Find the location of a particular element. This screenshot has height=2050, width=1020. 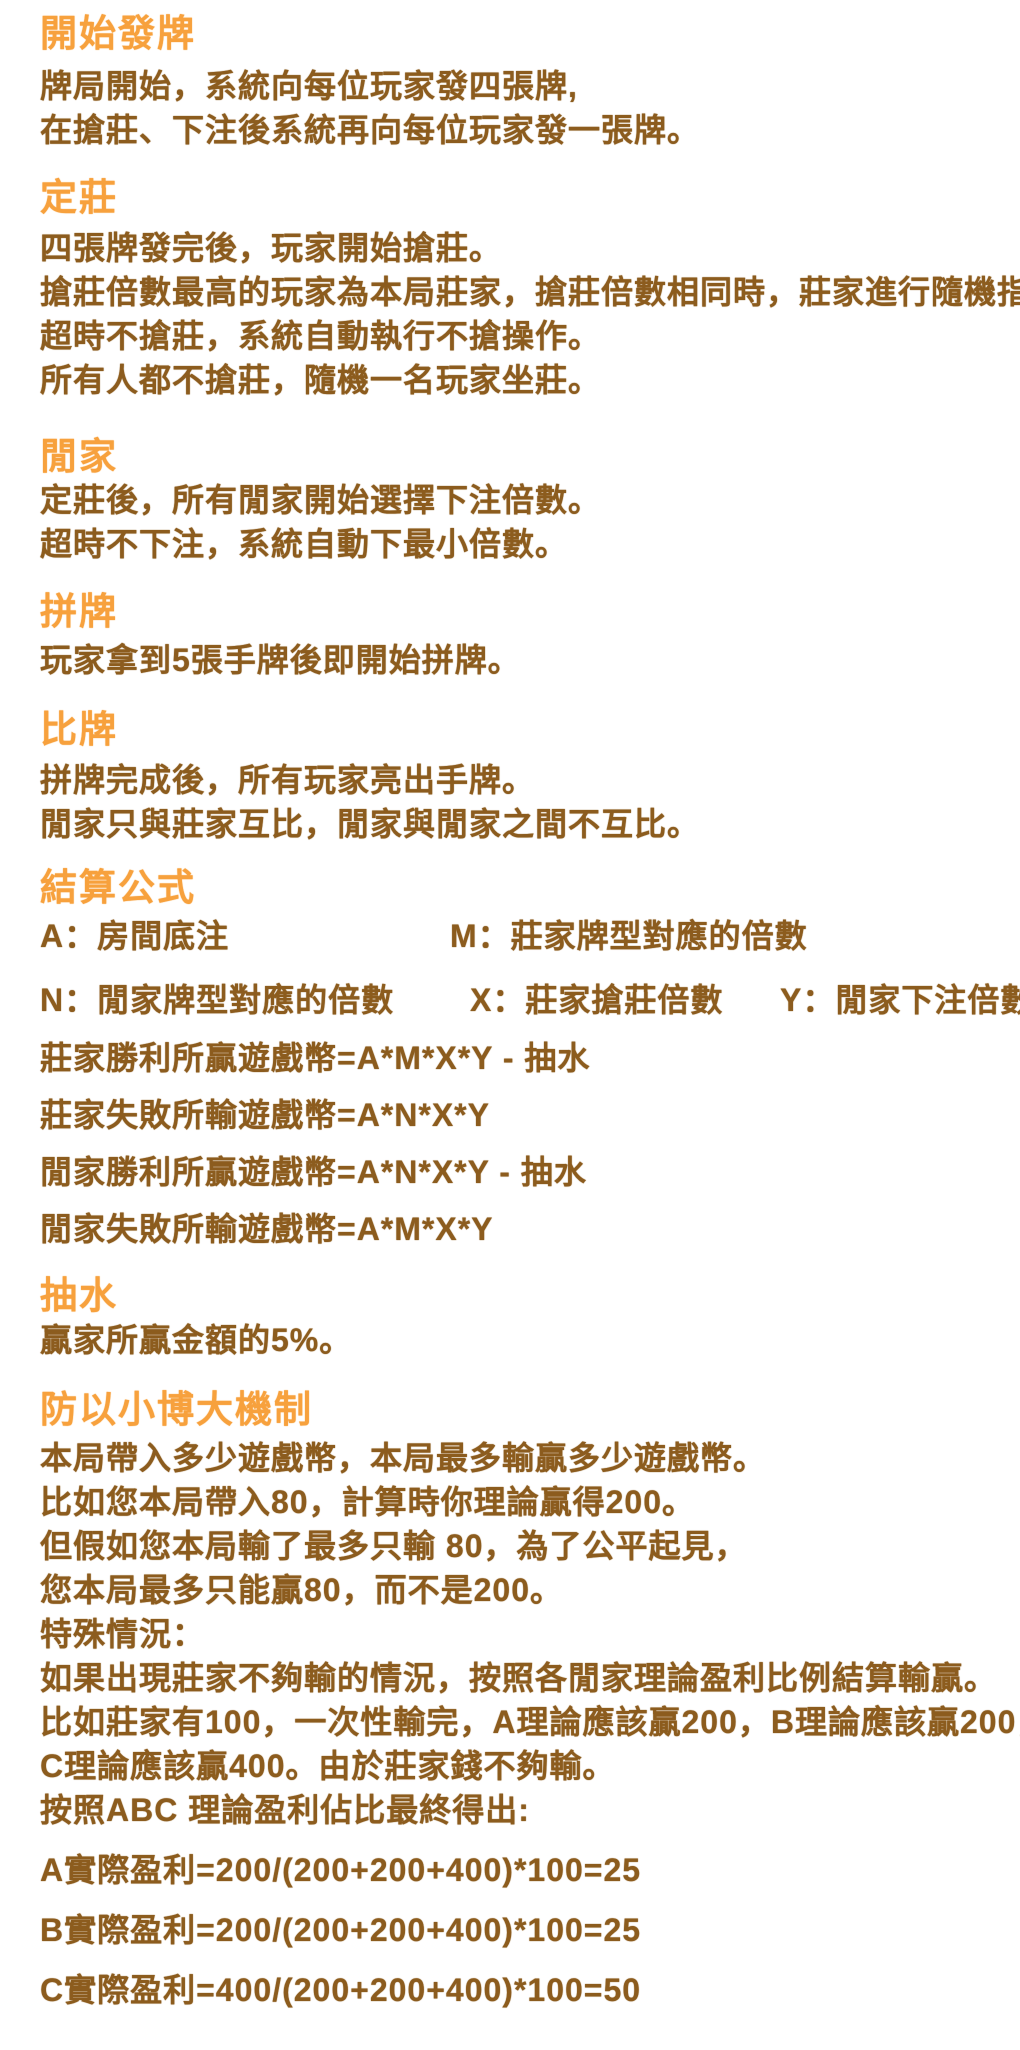

var-def-n: N：閒家牌型對應的倍數 is located at coordinates (217, 1000).